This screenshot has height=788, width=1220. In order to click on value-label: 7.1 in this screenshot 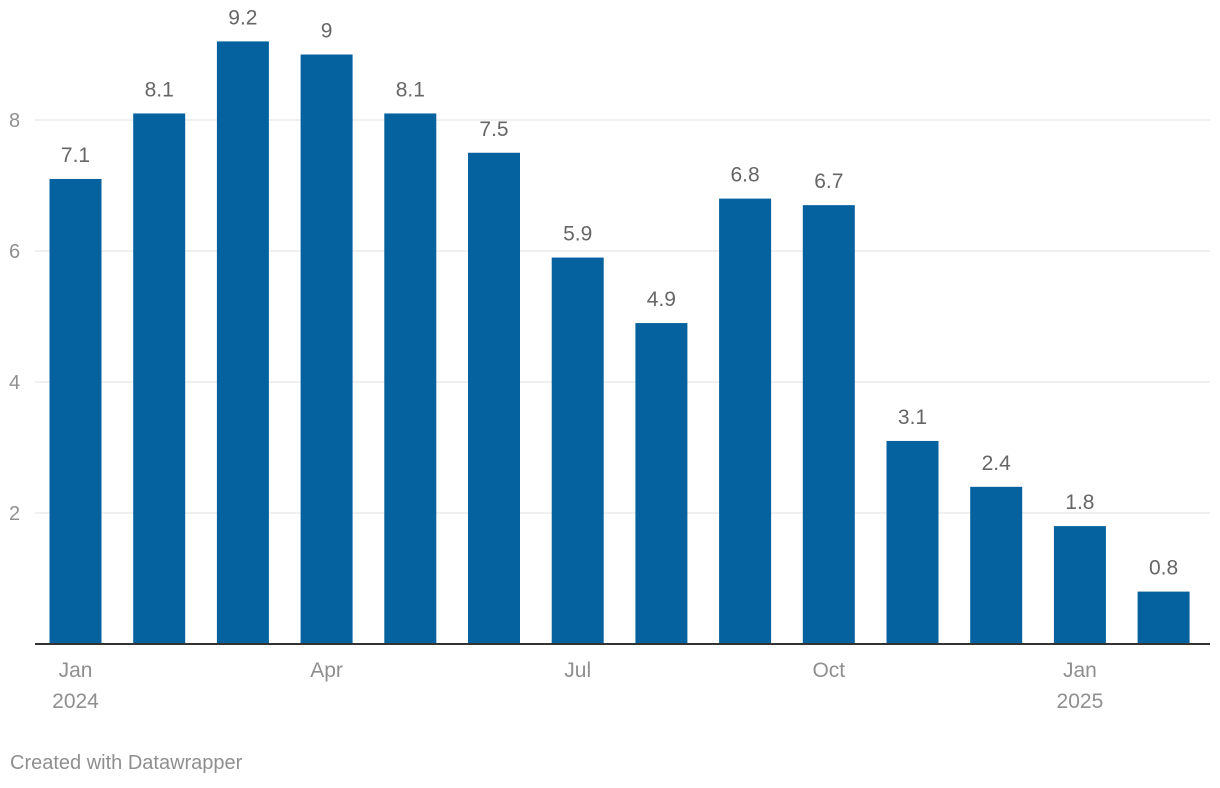, I will do `click(75, 155)`.